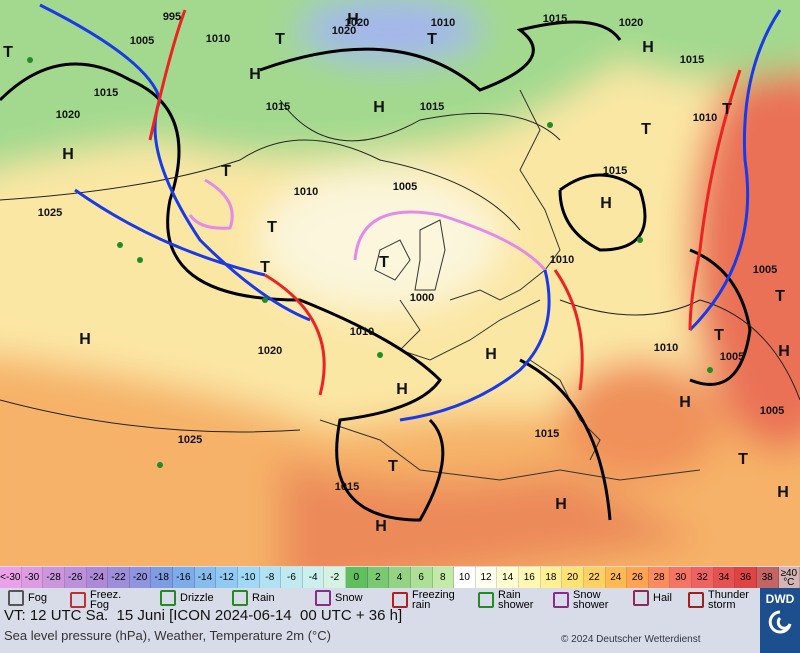 The image size is (800, 653). I want to click on scale-label: -28, so click(53, 577).